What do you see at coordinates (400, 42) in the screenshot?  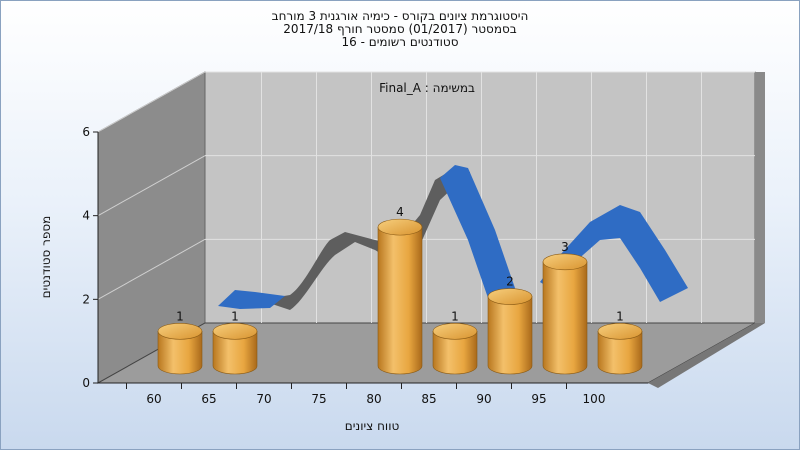 I see `chart-subtitle-students: סטודנטים רשומים - 16` at bounding box center [400, 42].